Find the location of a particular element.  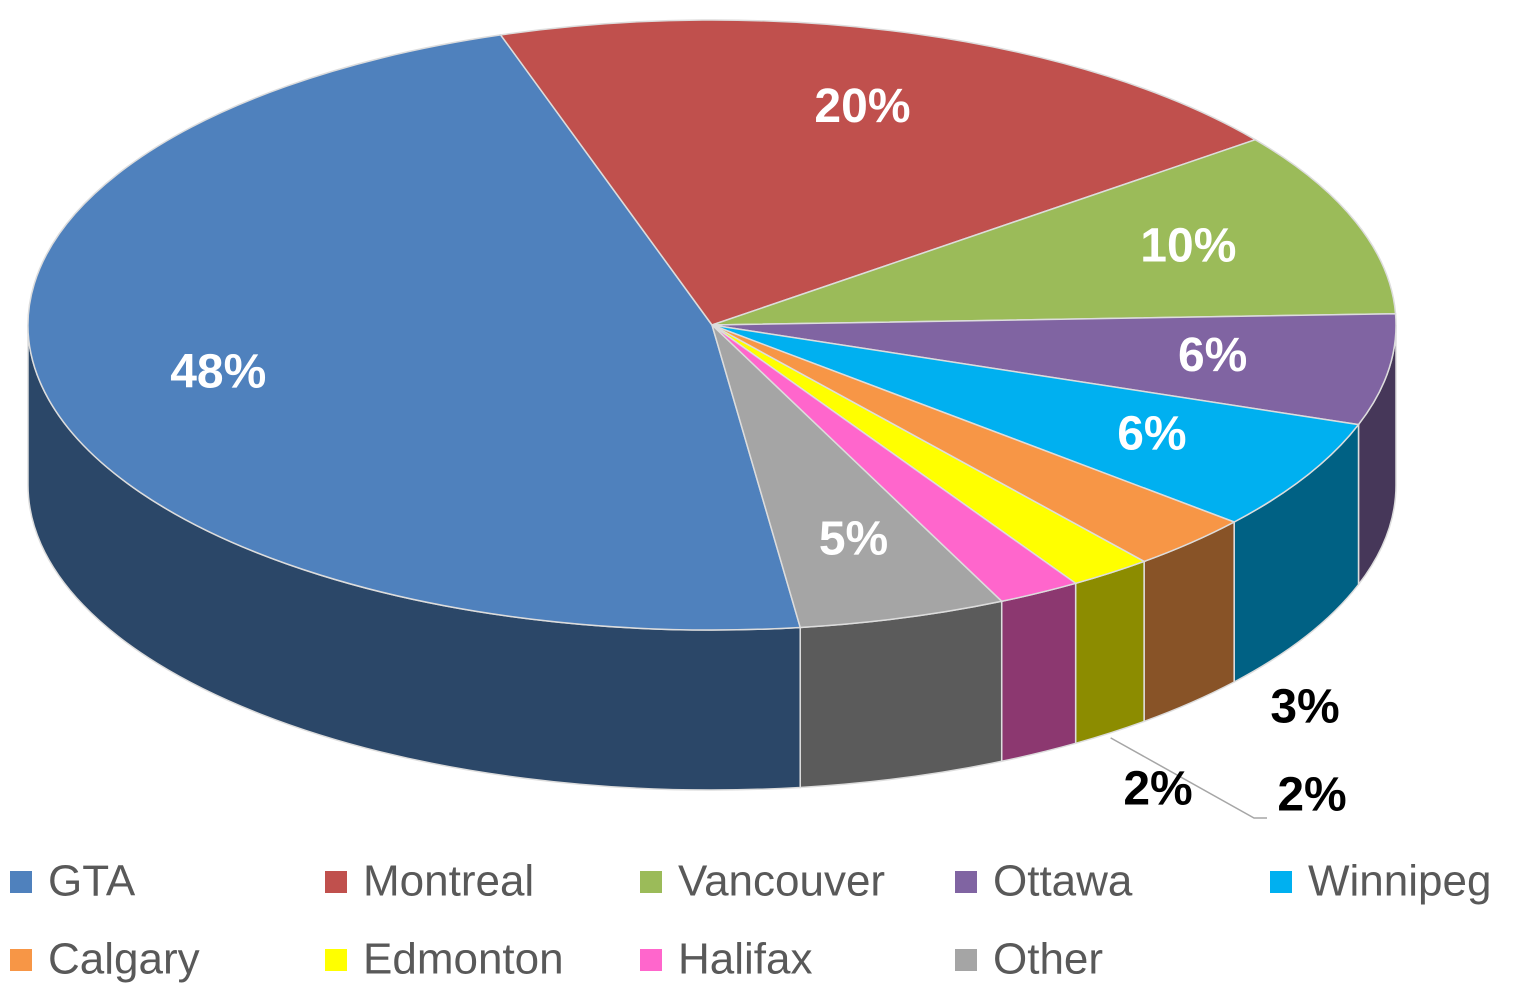

legend-label: Edmonton is located at coordinates (463, 959).